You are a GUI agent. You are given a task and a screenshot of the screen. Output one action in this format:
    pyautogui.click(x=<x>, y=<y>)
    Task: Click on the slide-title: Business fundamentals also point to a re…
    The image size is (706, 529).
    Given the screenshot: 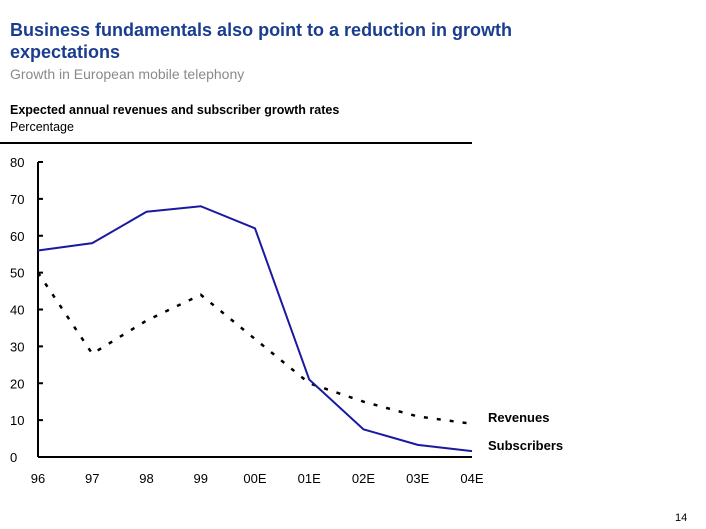 What is the action you would take?
    pyautogui.click(x=261, y=41)
    